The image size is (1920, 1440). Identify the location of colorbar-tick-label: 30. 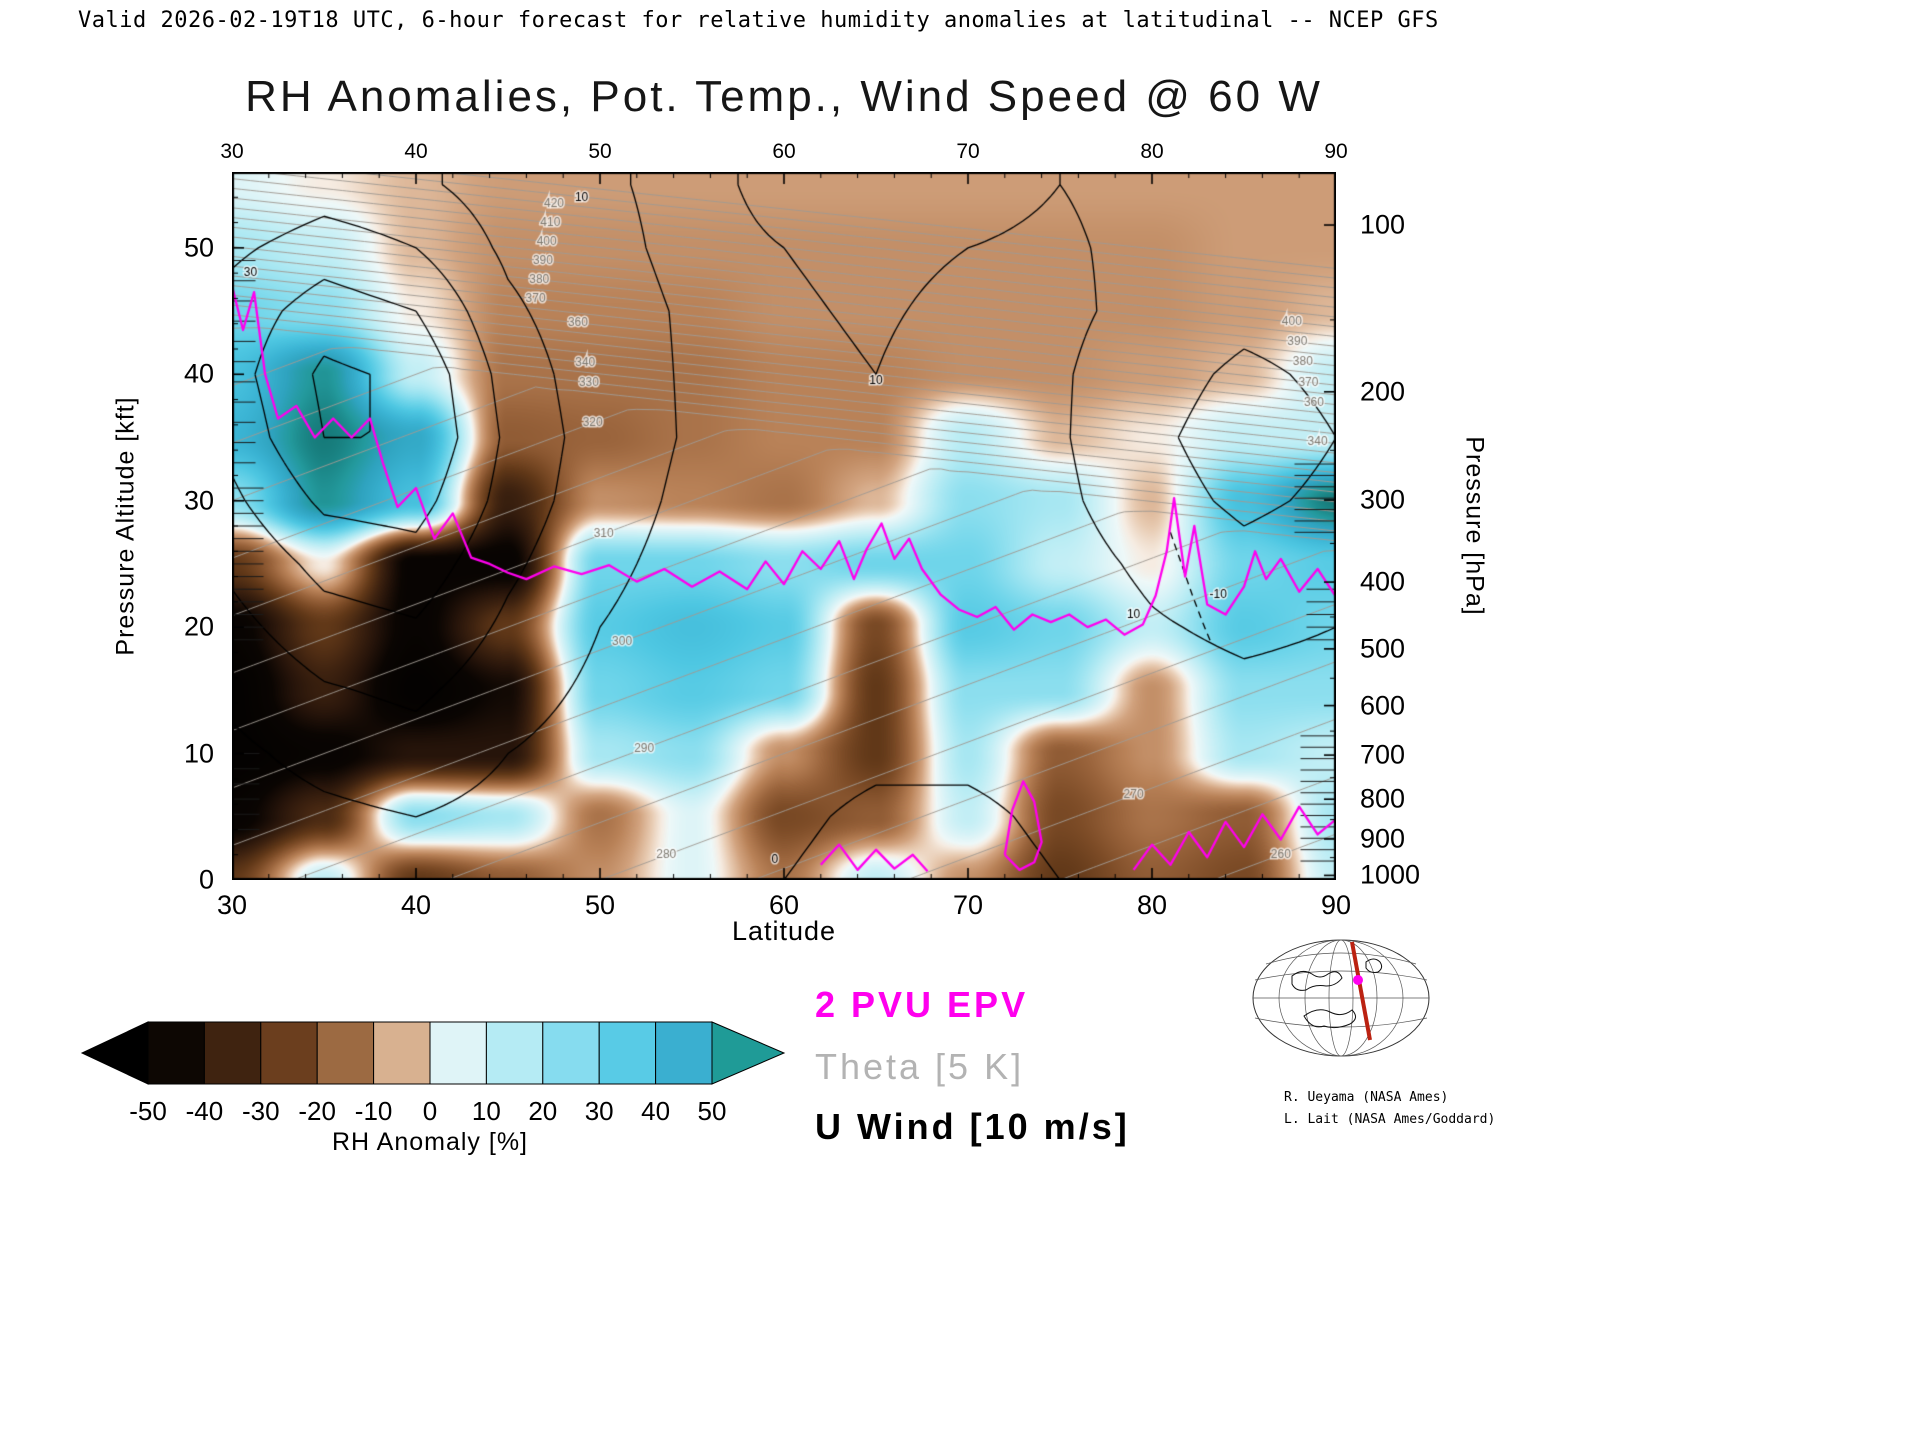
(599, 1111).